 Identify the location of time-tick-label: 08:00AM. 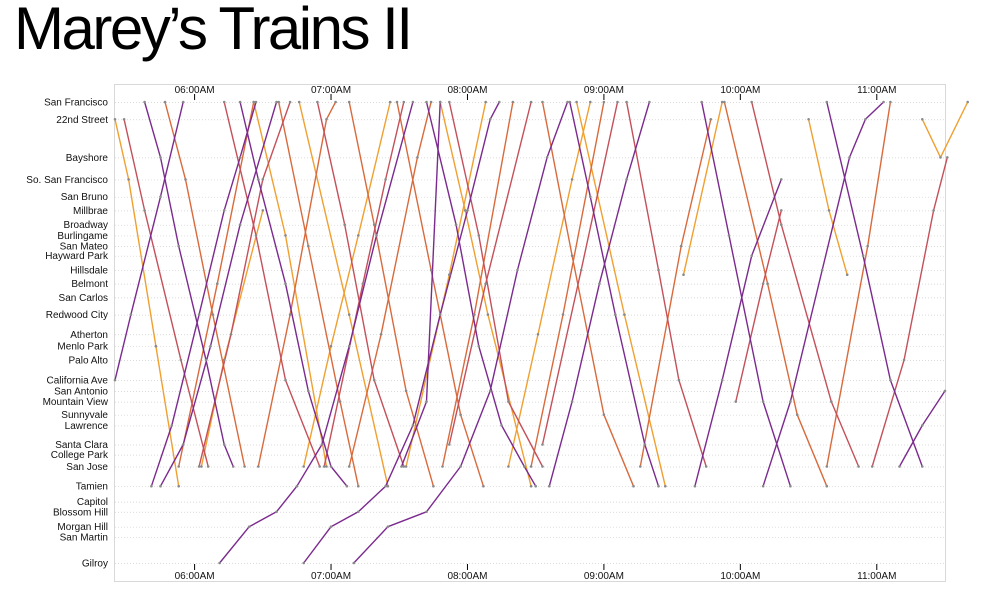
(467, 90).